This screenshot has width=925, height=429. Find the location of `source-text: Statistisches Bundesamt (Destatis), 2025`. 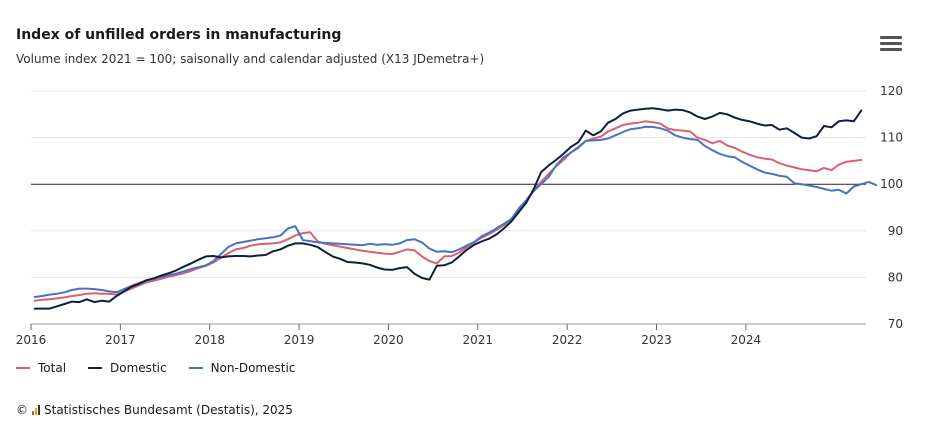

source-text: Statistisches Bundesamt (Destatis), 2025 is located at coordinates (168, 410).